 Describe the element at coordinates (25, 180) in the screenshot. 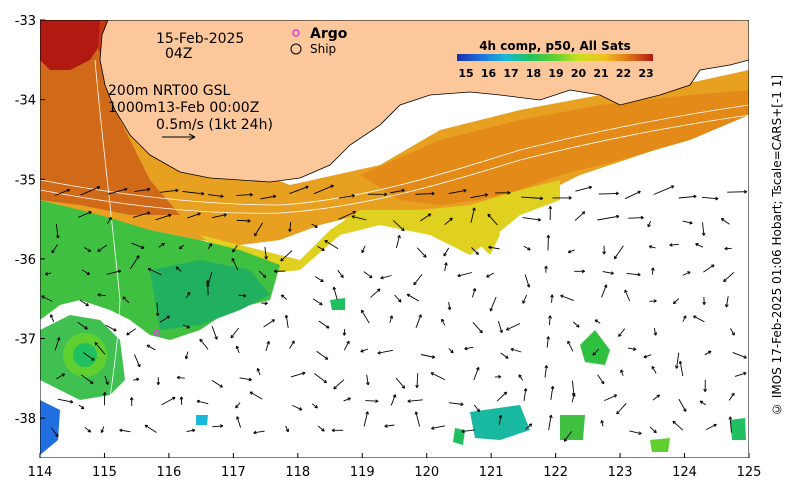

I see `lat-tick-label: -35` at that location.